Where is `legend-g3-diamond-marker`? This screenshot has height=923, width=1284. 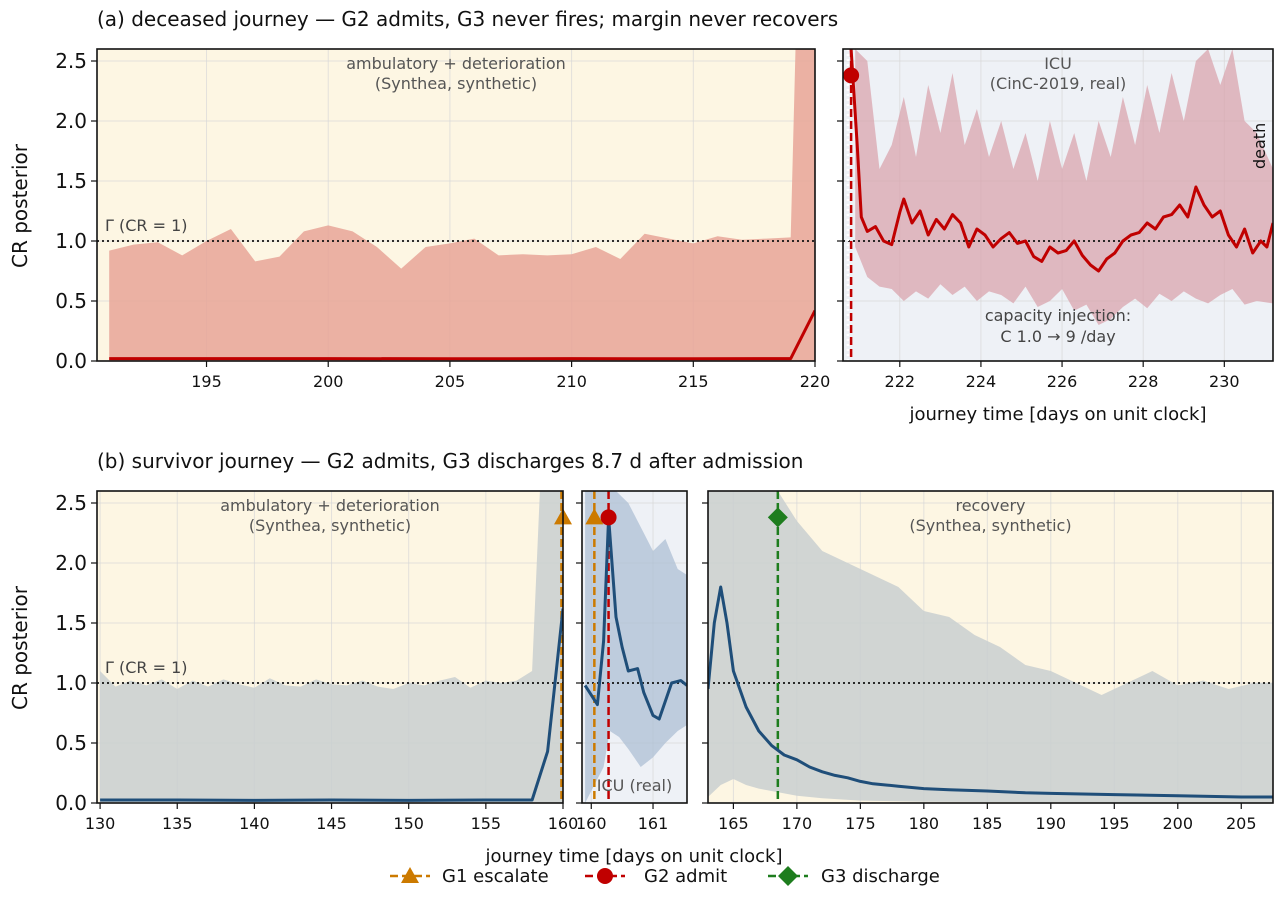 legend-g3-diamond-marker is located at coordinates (788, 876).